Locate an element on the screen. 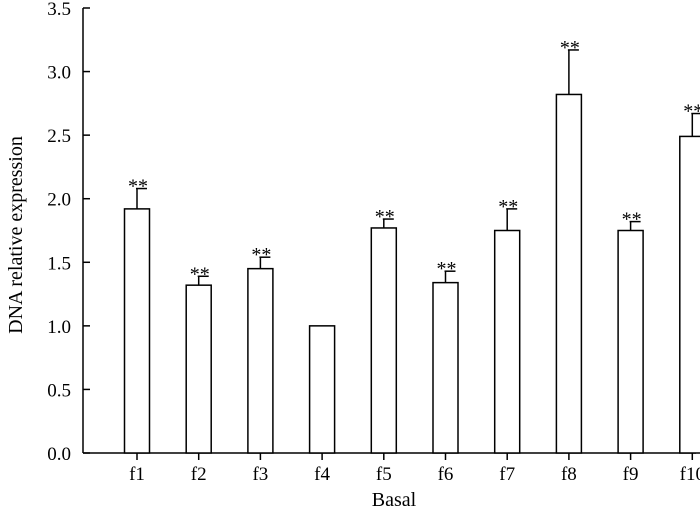 This screenshot has height=512, width=700. x-axis: f1 f2 f3 f4 f5 f6 f7 f8 f9 f10 is located at coordinates (391, 468).